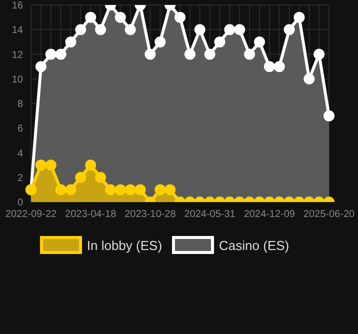 This screenshot has width=358, height=334. Describe the element at coordinates (254, 245) in the screenshot. I see `legend-label: Casino (ES)` at that location.